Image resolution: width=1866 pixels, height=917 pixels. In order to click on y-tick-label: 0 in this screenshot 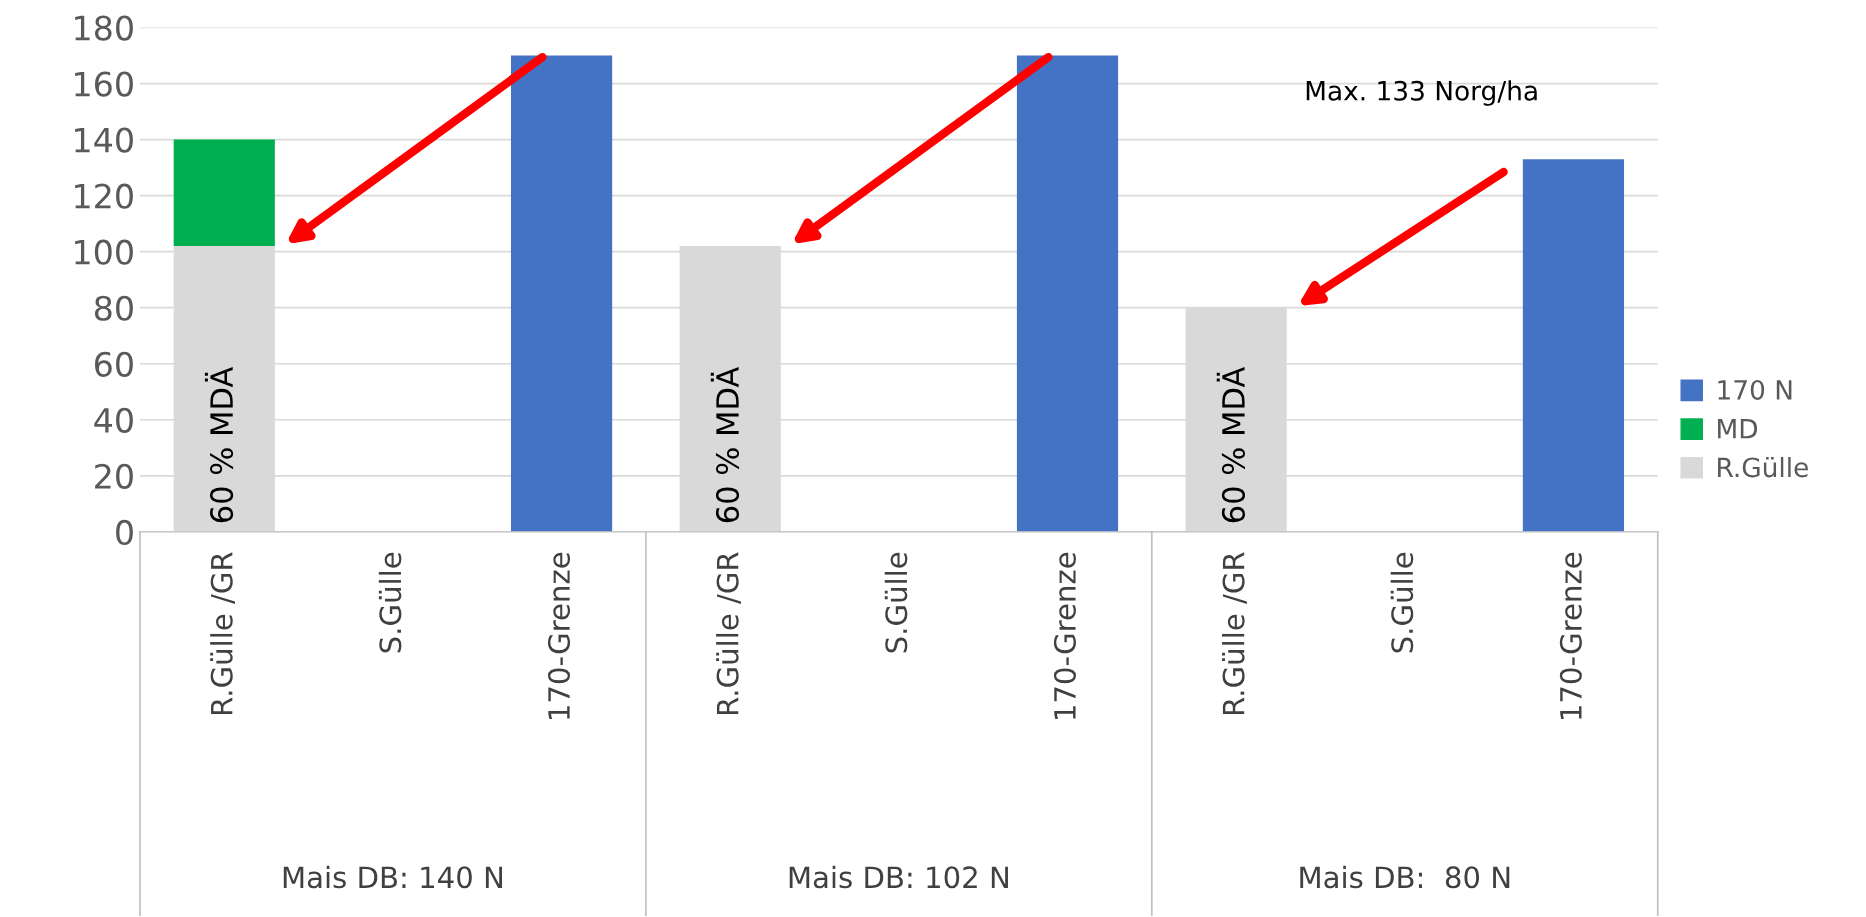, I will do `click(124, 532)`.